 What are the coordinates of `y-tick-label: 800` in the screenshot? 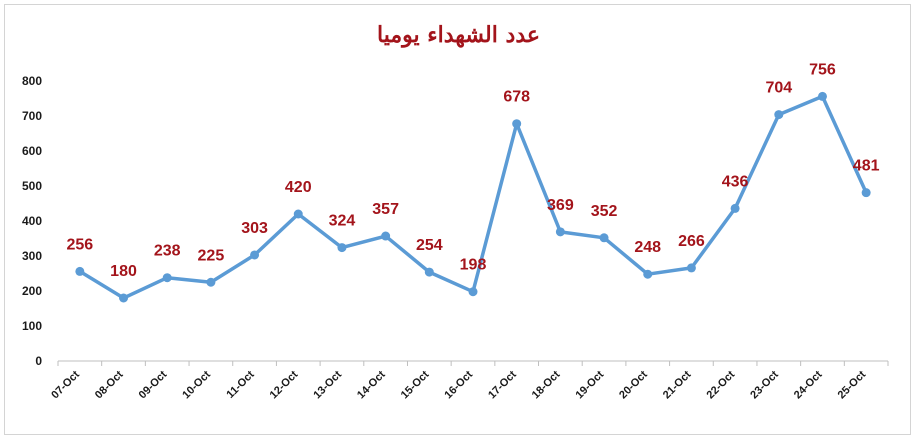 It's located at (32, 81).